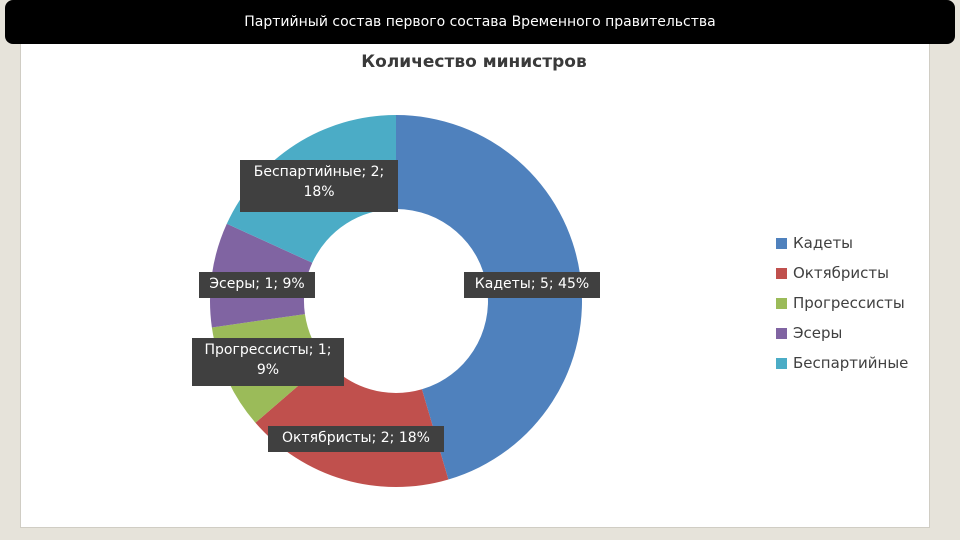 This screenshot has width=960, height=540. Describe the element at coordinates (319, 186) in the screenshot. I see `data-label-bespartiynye: Беспартийные; 2; 18%` at that location.